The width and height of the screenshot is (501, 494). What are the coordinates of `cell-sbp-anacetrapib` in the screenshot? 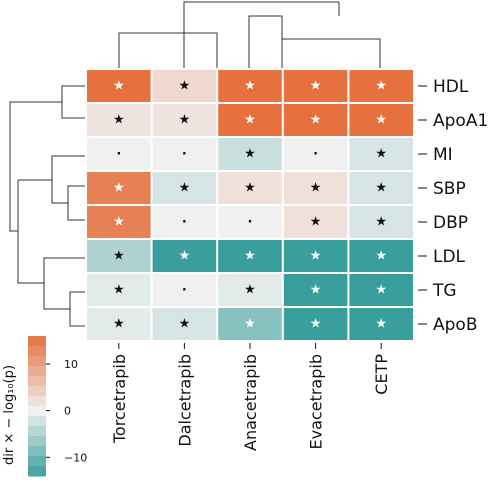 It's located at (250, 188).